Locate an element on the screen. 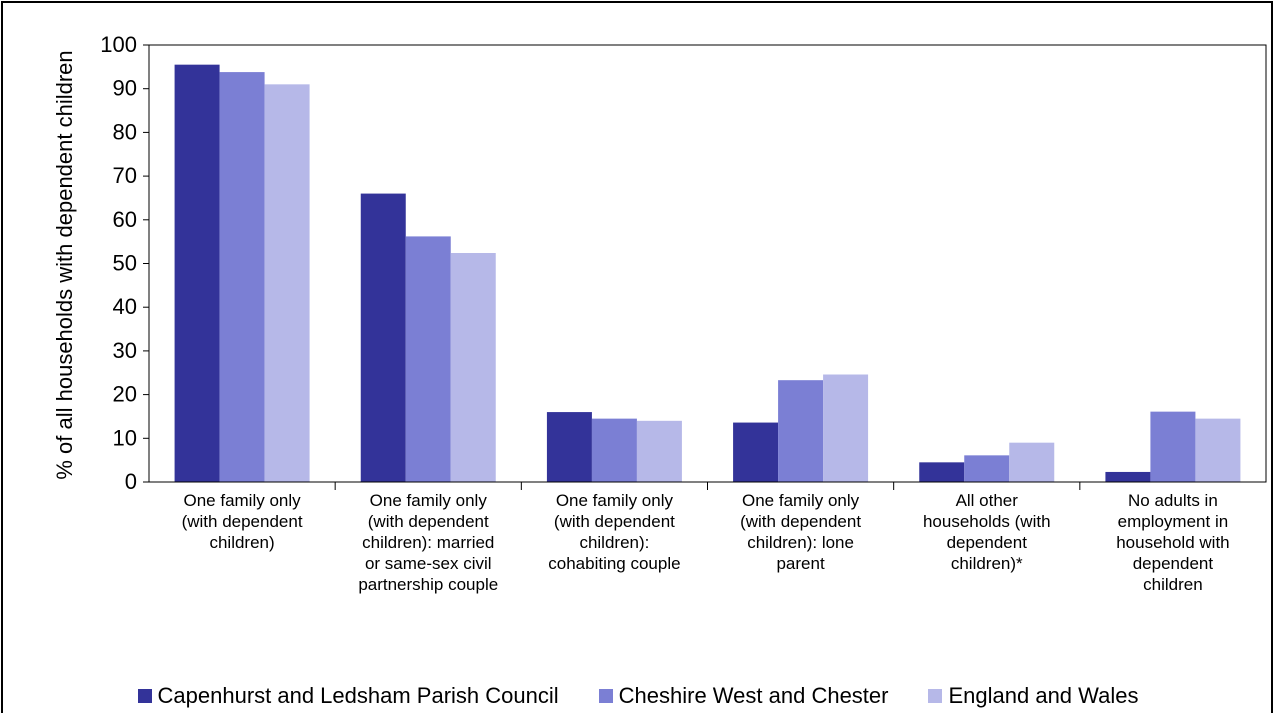 The height and width of the screenshot is (715, 1276). y-tick-label: 70 is located at coordinates (125, 175).